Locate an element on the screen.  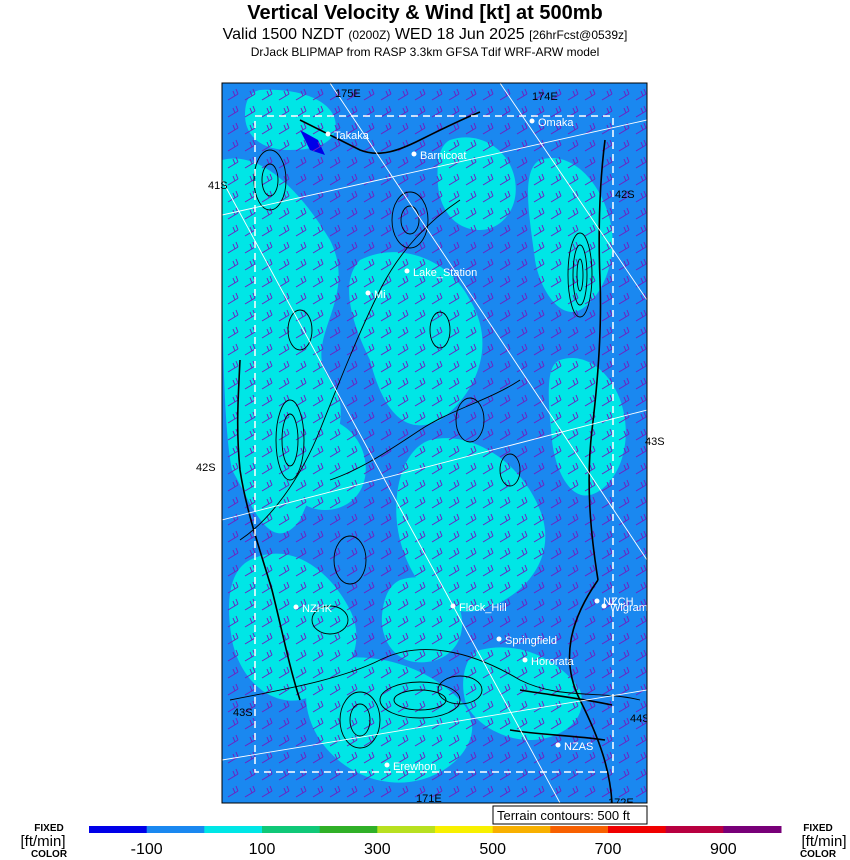
place-label: NZCH is located at coordinates (618, 602).